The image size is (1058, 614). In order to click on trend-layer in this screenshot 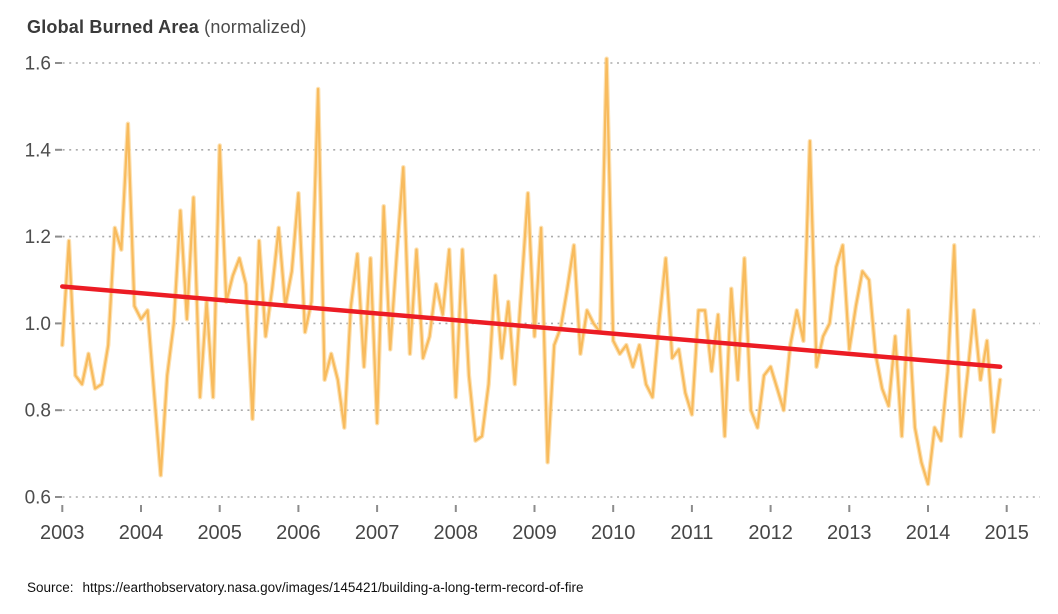, I will do `click(531, 327)`.